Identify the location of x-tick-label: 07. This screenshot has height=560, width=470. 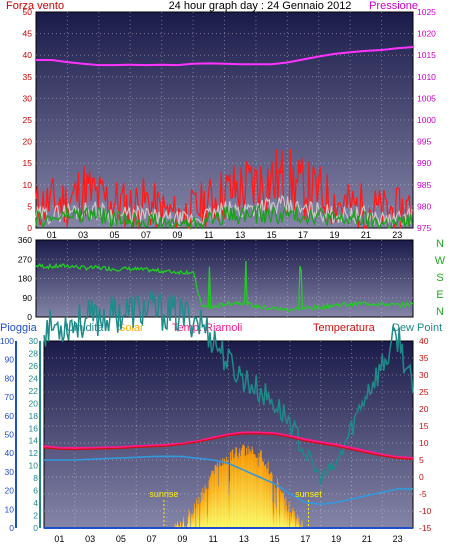
(146, 235).